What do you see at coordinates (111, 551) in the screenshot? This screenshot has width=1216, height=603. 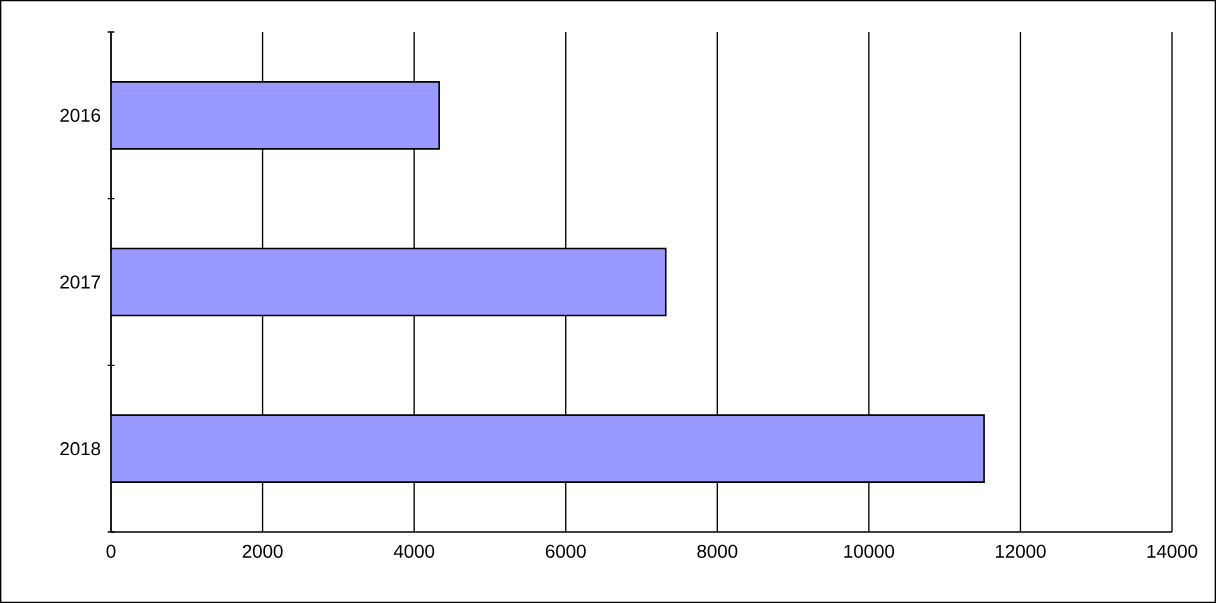 I see `x-tick-label: 0` at bounding box center [111, 551].